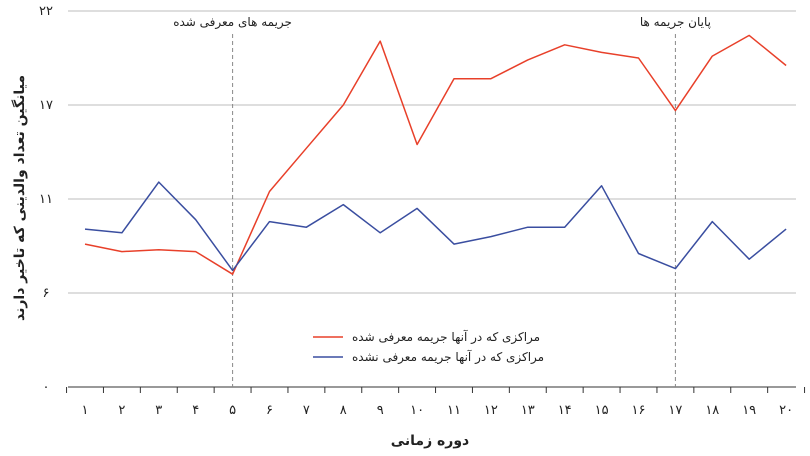  What do you see at coordinates (749, 410) in the screenshot?
I see `x-tick-label: ۱۹` at bounding box center [749, 410].